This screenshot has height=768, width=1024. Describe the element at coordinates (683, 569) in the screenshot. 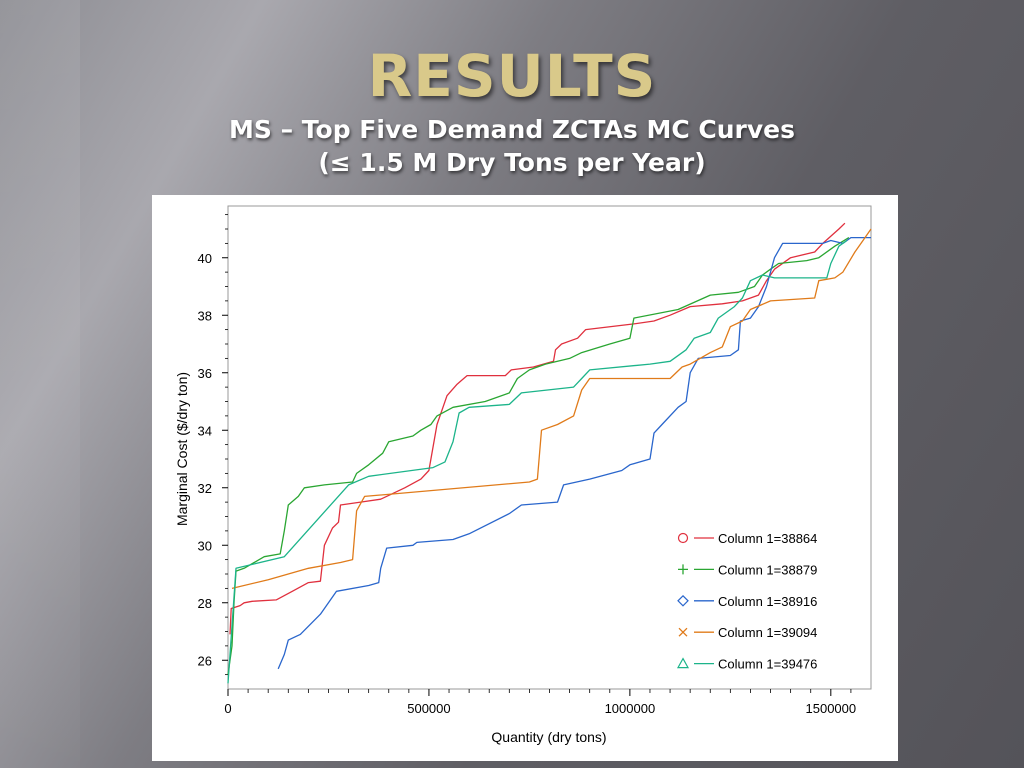

I see `legend-marker-plus` at that location.